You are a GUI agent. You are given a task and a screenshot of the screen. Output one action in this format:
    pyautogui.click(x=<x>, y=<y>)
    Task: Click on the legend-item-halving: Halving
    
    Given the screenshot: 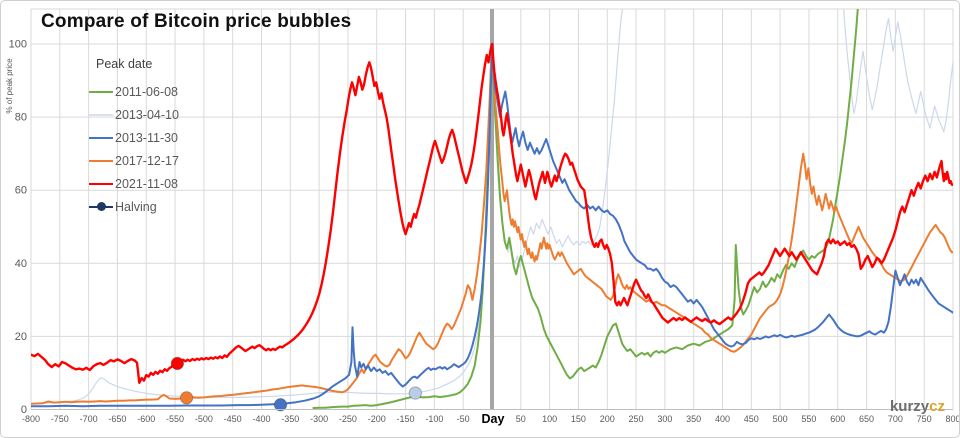 What is the action you would take?
    pyautogui.click(x=134, y=206)
    